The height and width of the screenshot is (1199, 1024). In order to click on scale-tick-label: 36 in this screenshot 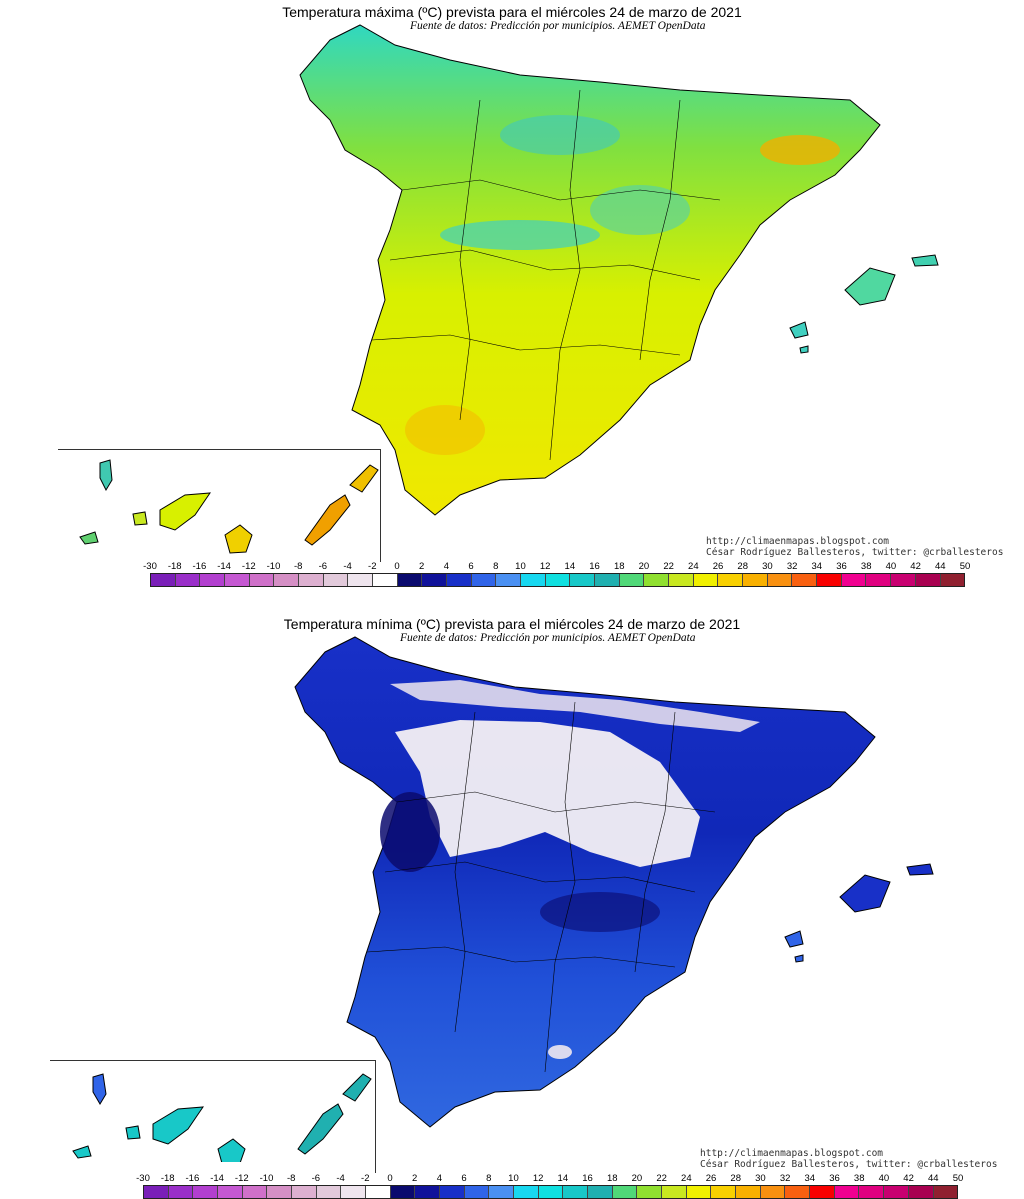, I will do `click(841, 566)`.